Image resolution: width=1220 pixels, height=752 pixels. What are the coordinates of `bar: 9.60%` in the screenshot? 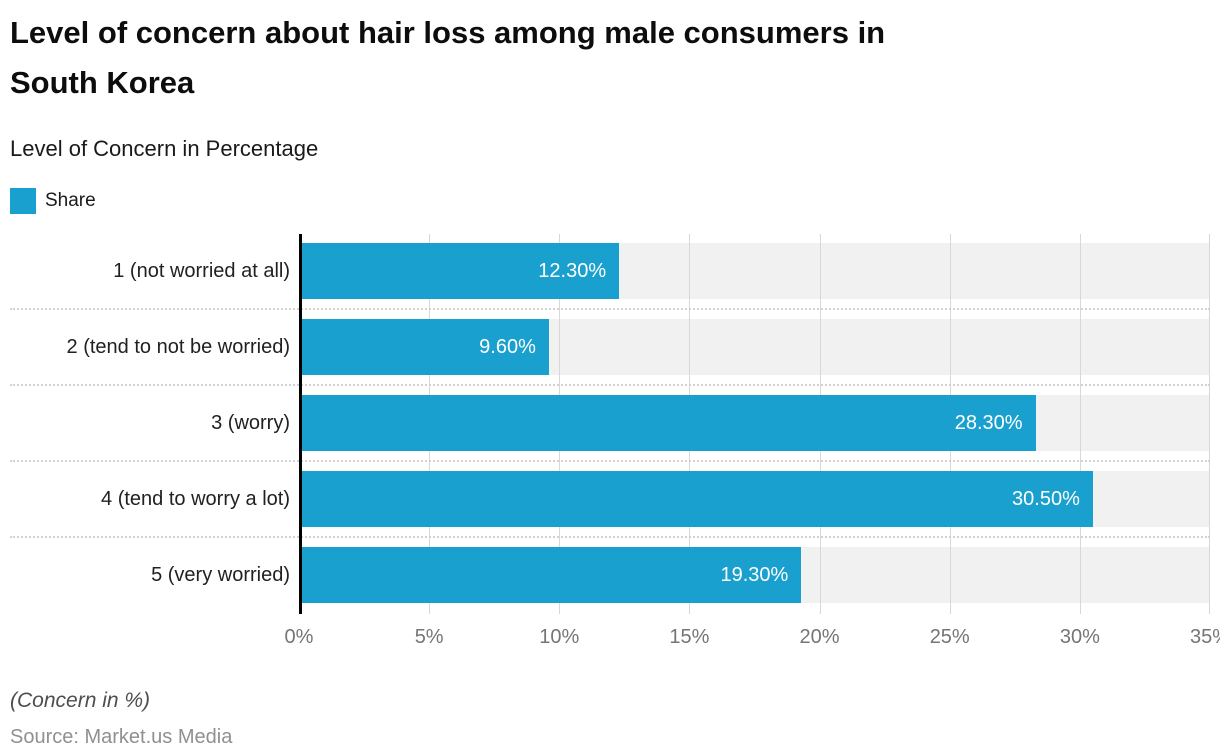 It's located at (424, 347).